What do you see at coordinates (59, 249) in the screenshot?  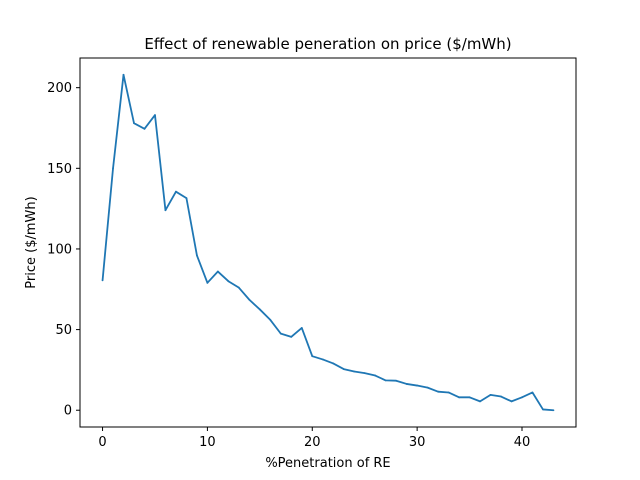 I see `y-tick-label: 100` at bounding box center [59, 249].